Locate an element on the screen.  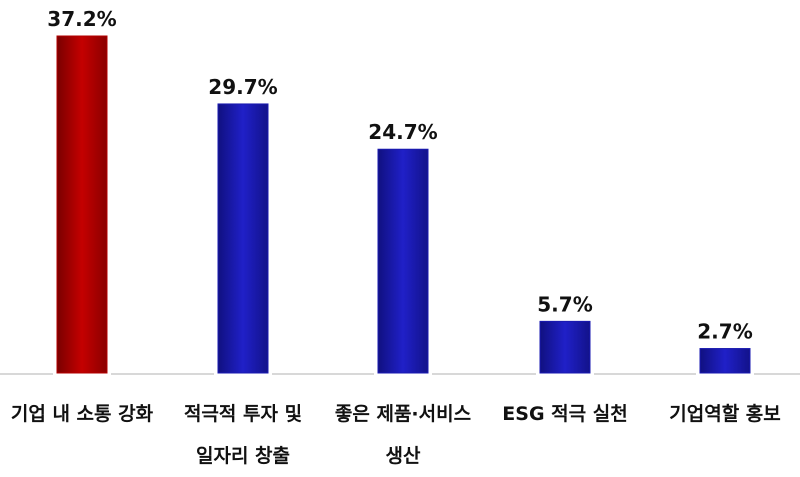
category-label: 일자리 창출 is located at coordinates (243, 456).